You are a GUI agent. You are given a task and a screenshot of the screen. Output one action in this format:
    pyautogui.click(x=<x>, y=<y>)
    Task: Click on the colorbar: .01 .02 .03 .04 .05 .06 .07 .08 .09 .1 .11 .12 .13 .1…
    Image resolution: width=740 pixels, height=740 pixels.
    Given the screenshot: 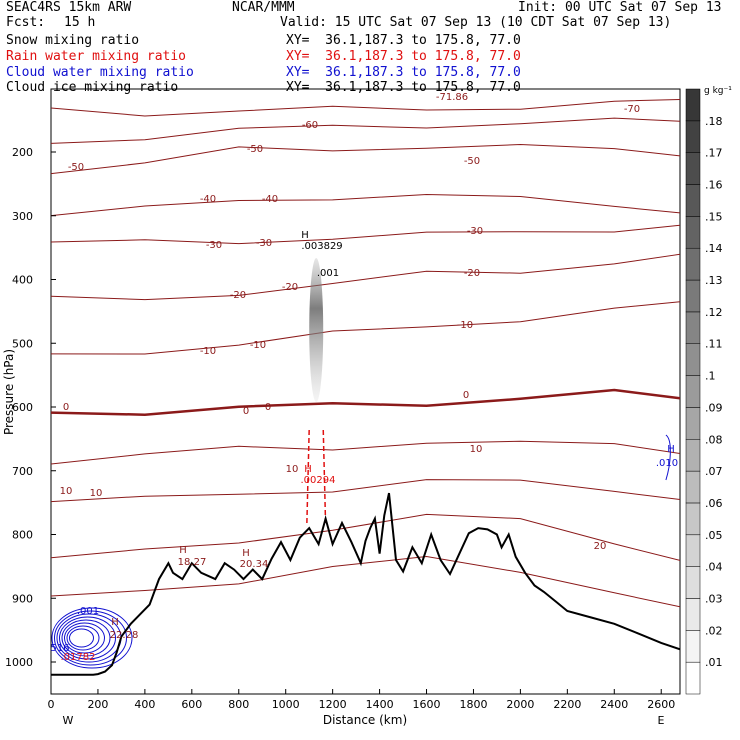 What is the action you would take?
    pyautogui.click(x=704, y=391)
    